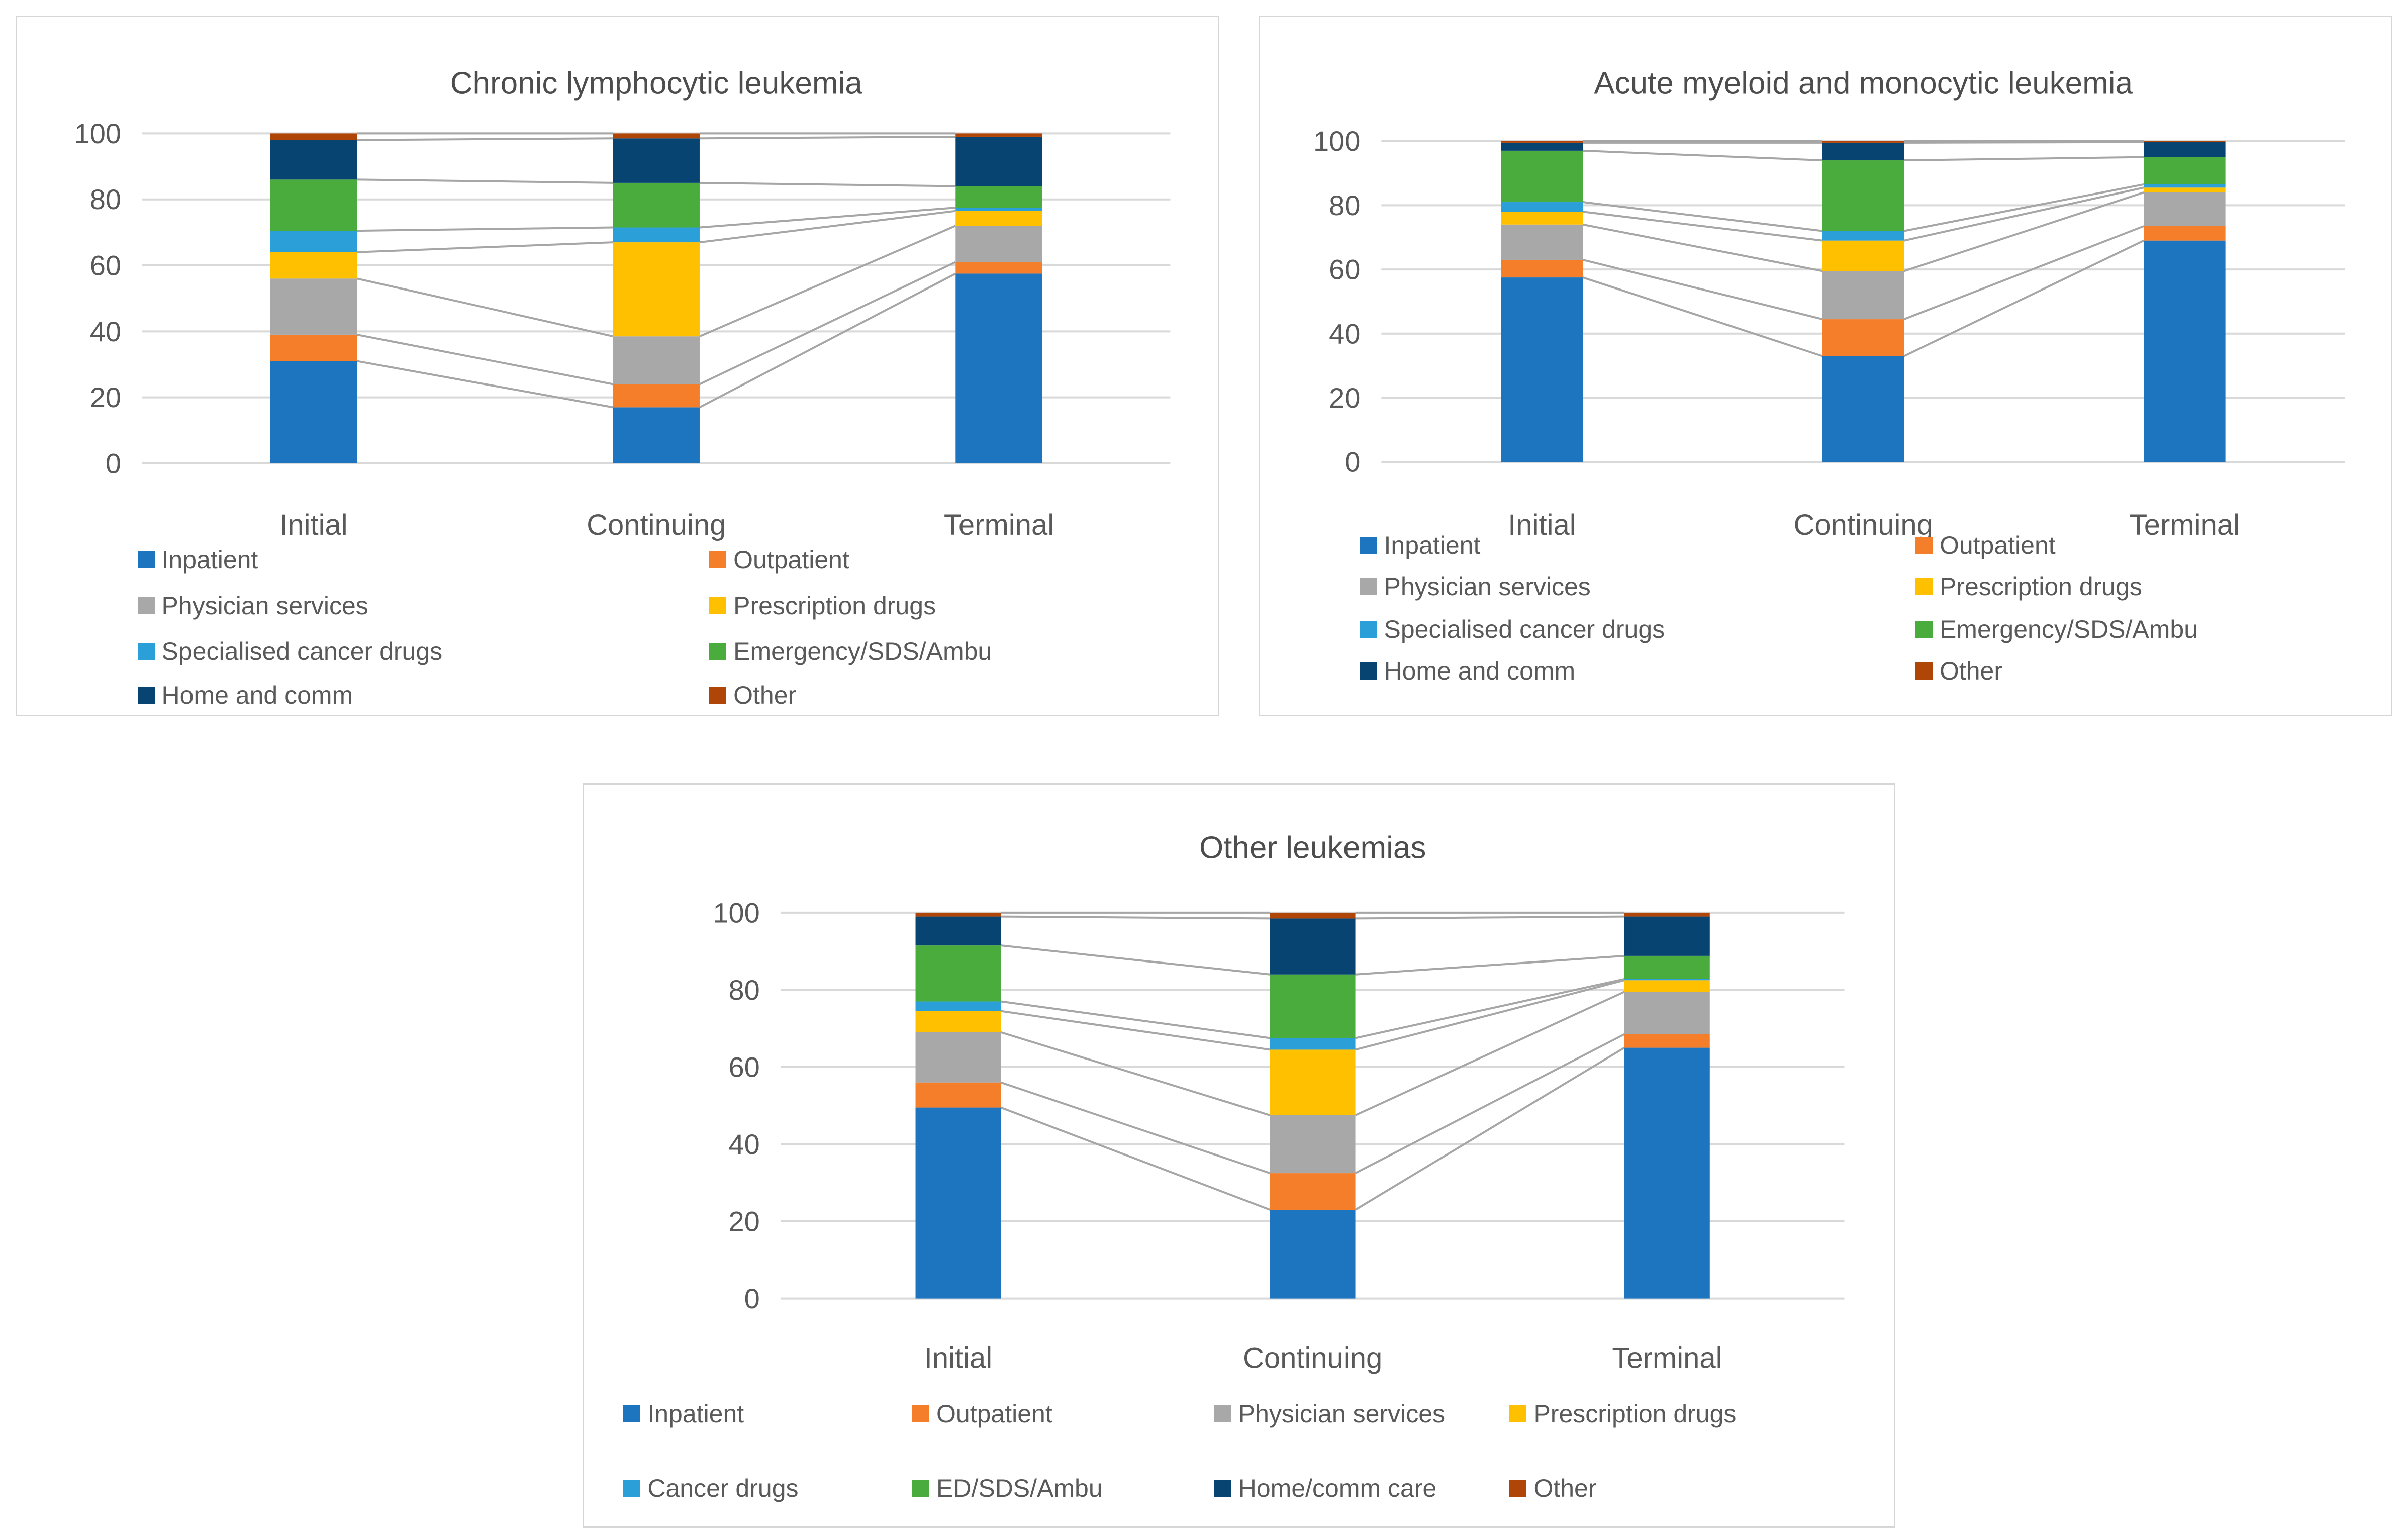 The height and width of the screenshot is (1540, 2401). Describe the element at coordinates (656, 83) in the screenshot. I see `chart-title: Chronic lymphocytic leukemia` at that location.